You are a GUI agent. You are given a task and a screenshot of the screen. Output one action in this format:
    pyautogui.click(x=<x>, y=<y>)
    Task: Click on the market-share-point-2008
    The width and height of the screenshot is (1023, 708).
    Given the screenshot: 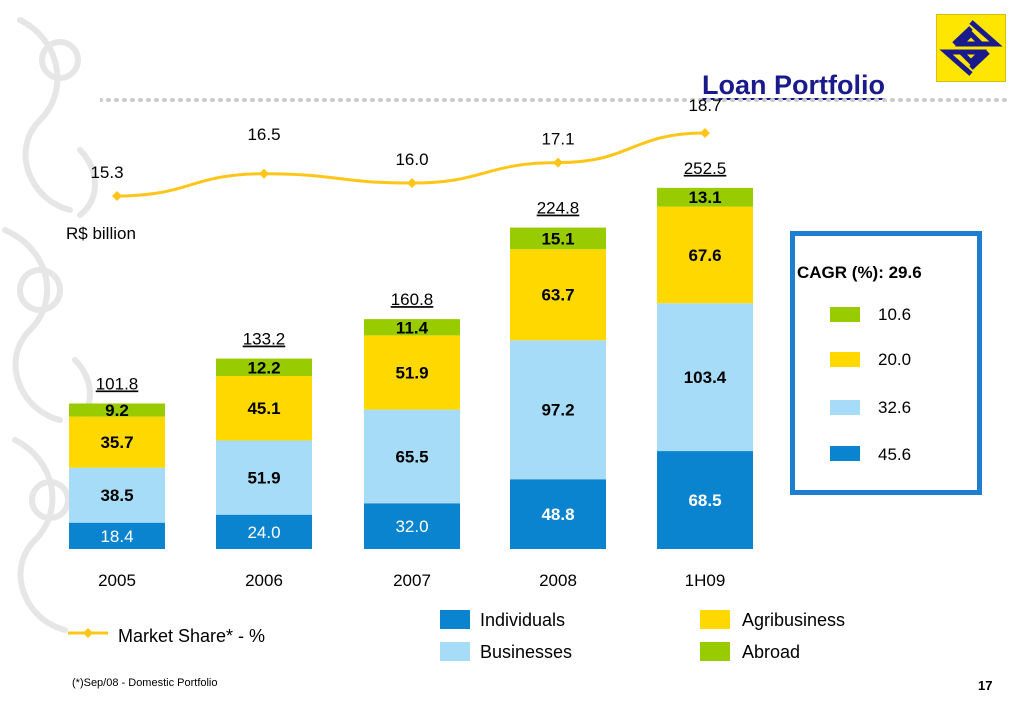 What is the action you would take?
    pyautogui.click(x=558, y=162)
    